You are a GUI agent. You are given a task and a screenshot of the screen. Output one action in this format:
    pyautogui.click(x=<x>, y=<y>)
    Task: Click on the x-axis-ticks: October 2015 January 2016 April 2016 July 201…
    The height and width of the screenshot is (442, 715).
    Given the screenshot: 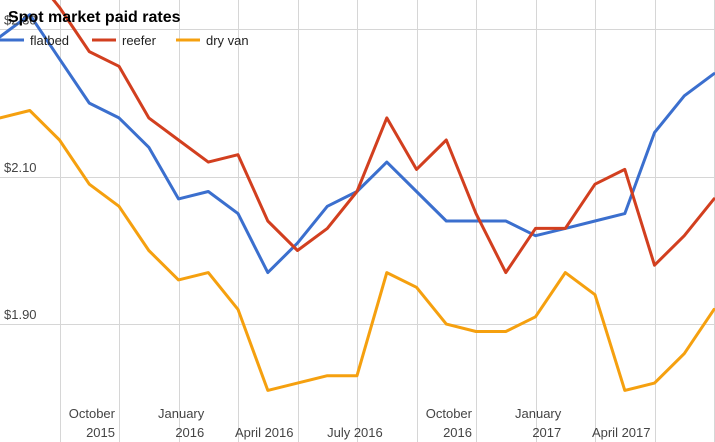 What is the action you would take?
    pyautogui.click(x=360, y=423)
    